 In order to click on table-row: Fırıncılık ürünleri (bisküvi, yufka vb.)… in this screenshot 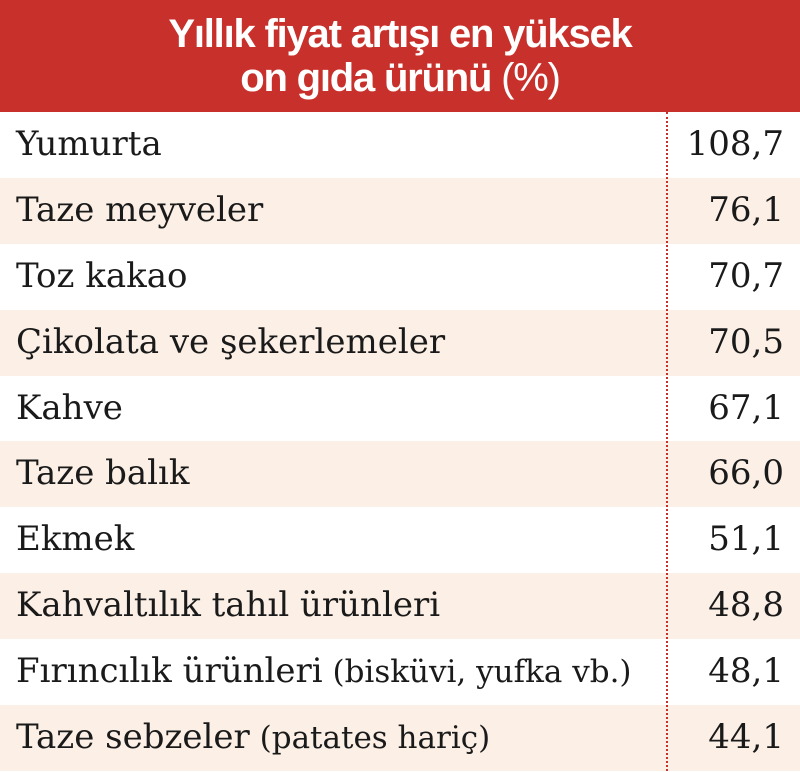, I will do `click(400, 672)`.